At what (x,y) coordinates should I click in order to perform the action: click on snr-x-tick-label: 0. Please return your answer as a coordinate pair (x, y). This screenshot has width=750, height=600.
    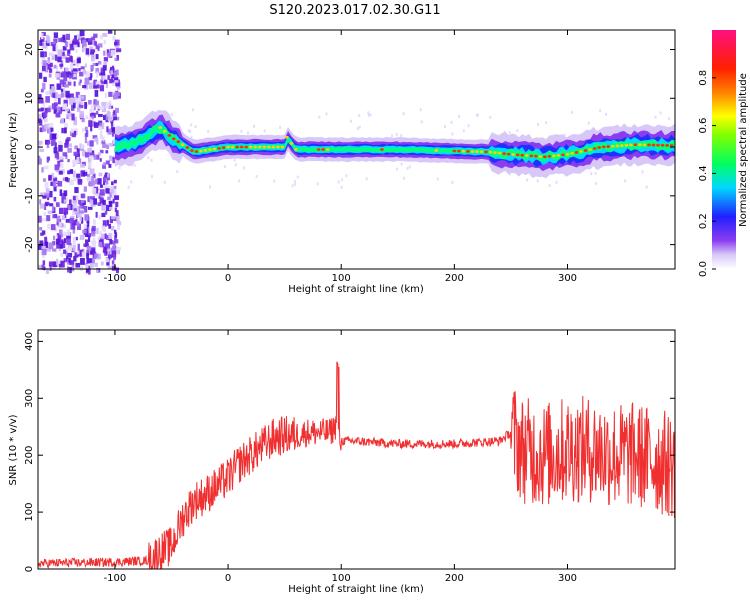
    Looking at the image, I should click on (228, 578).